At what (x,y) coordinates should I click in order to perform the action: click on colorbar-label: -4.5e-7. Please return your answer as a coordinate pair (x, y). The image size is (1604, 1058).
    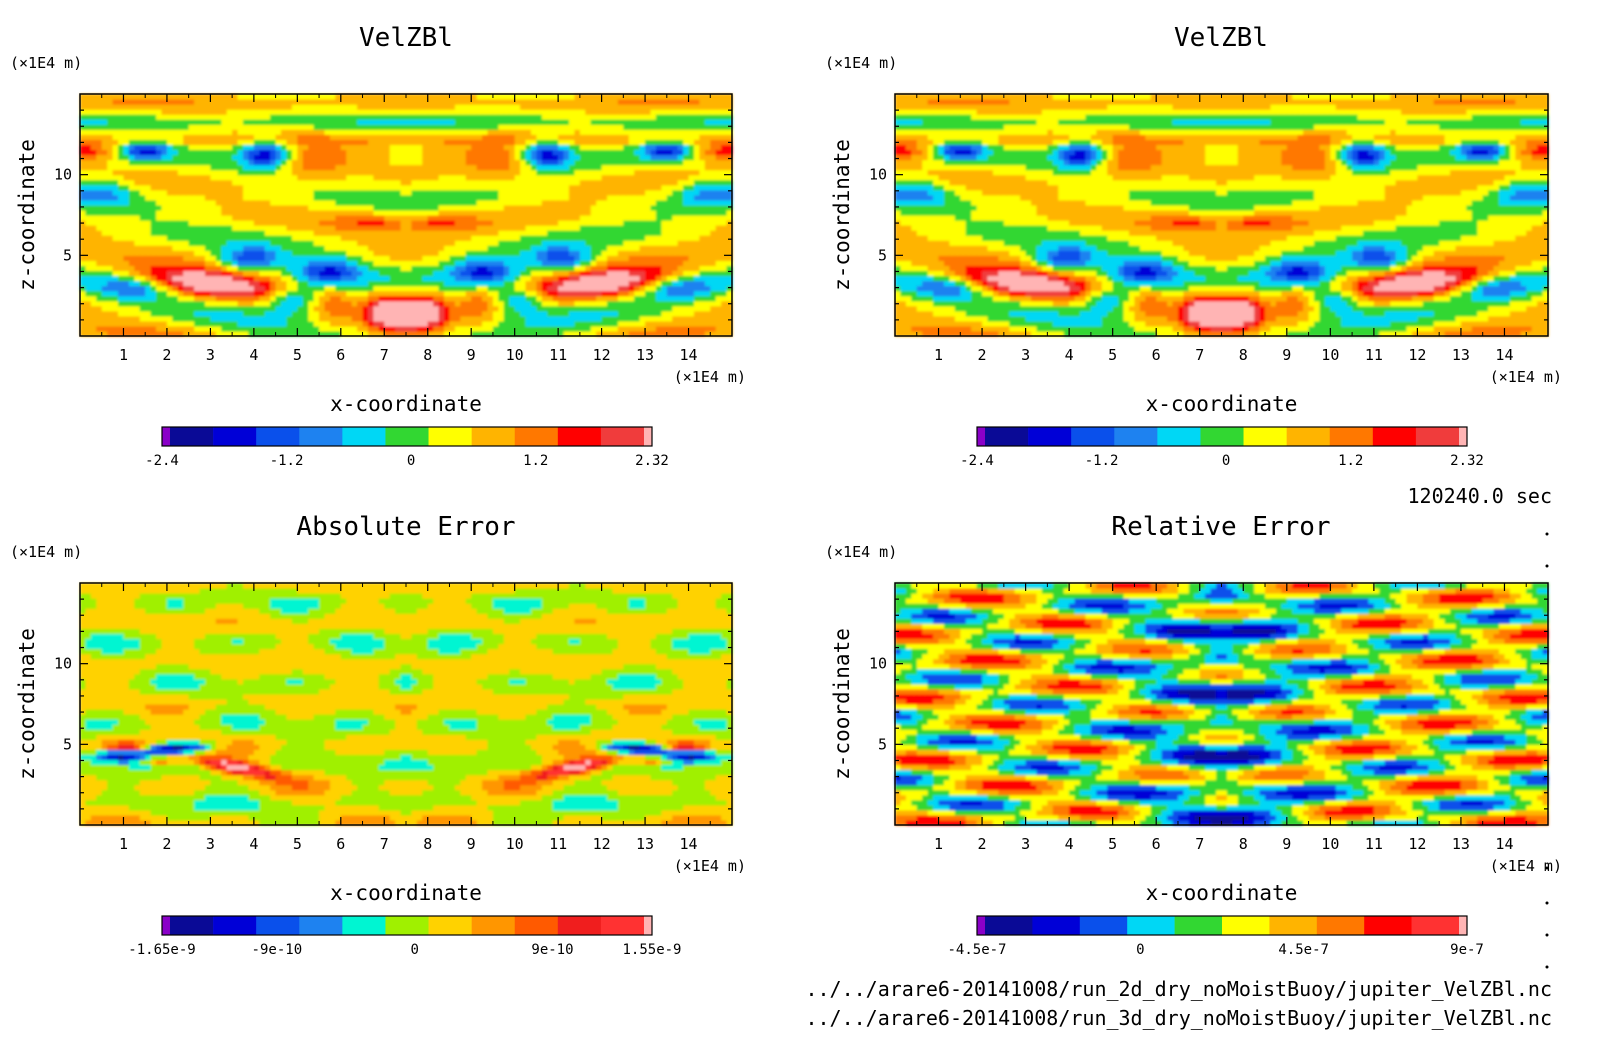
    Looking at the image, I should click on (976, 950).